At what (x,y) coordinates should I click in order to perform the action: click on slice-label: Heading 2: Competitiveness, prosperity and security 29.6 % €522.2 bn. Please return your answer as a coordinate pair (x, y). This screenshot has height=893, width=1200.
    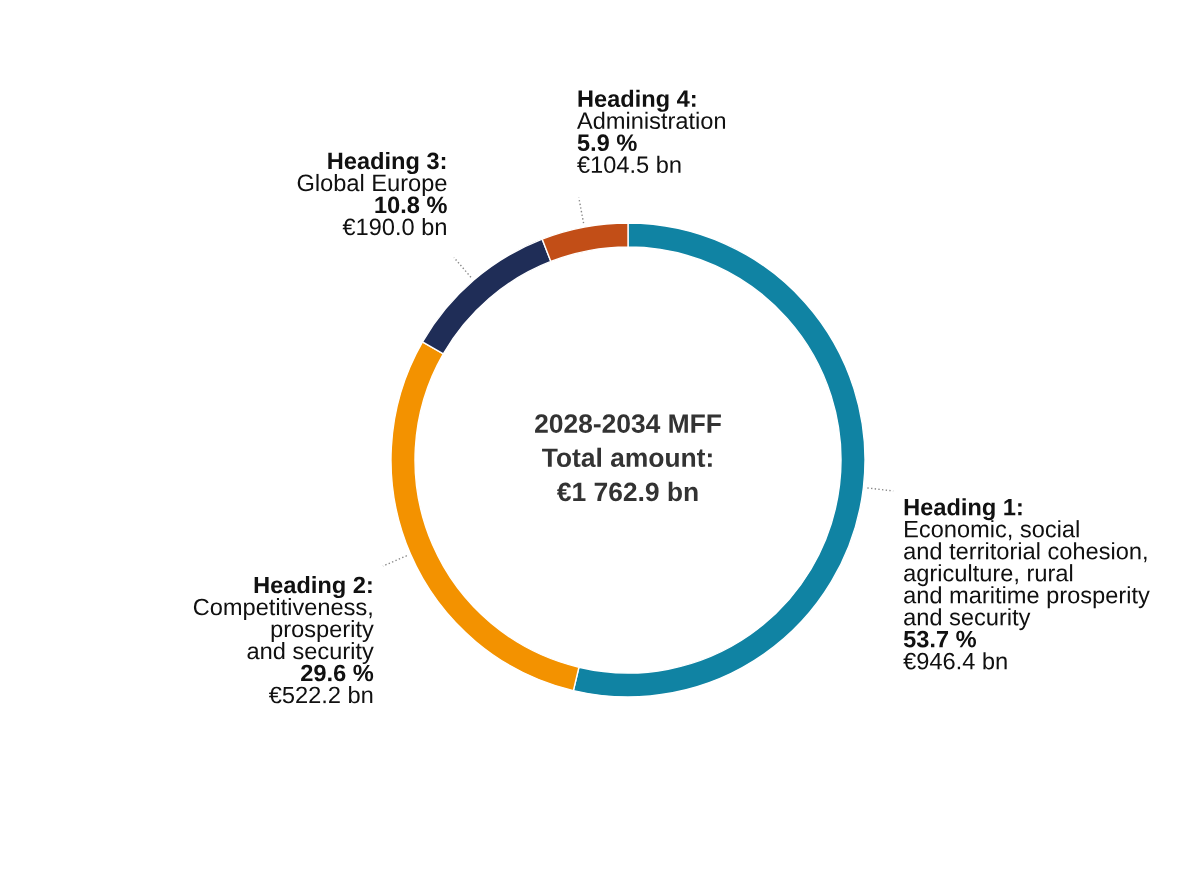
    Looking at the image, I should click on (283, 640).